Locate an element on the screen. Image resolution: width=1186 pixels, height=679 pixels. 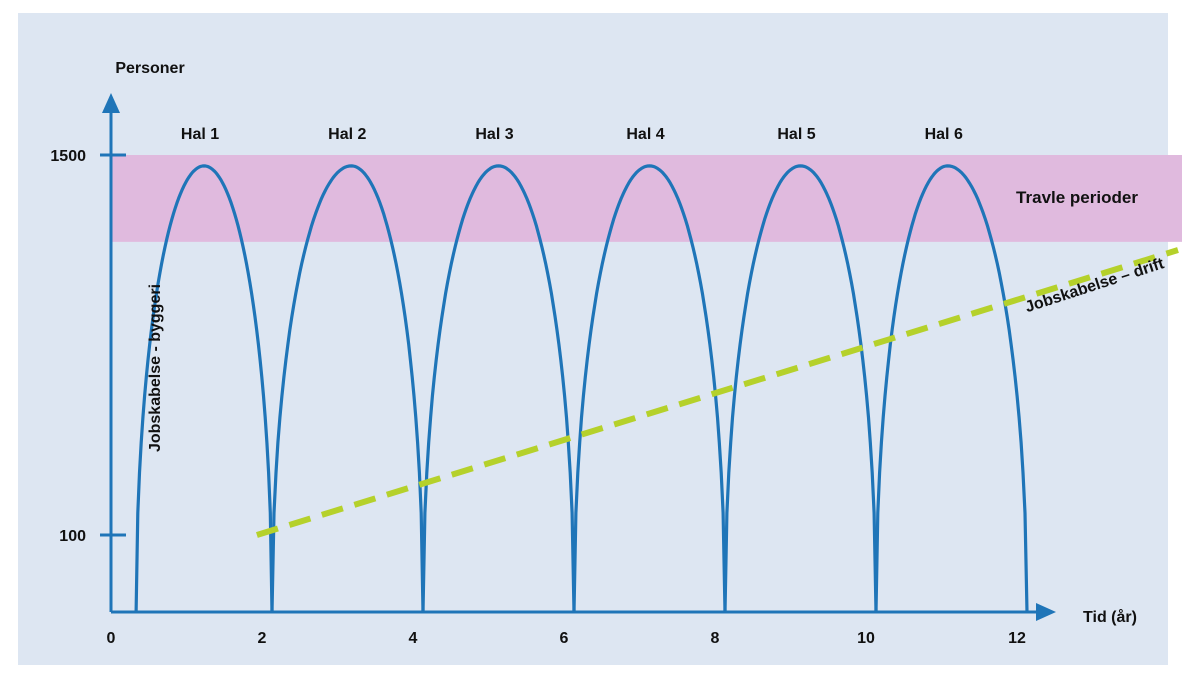
hall-label-2: Hal 2 is located at coordinates (347, 134).